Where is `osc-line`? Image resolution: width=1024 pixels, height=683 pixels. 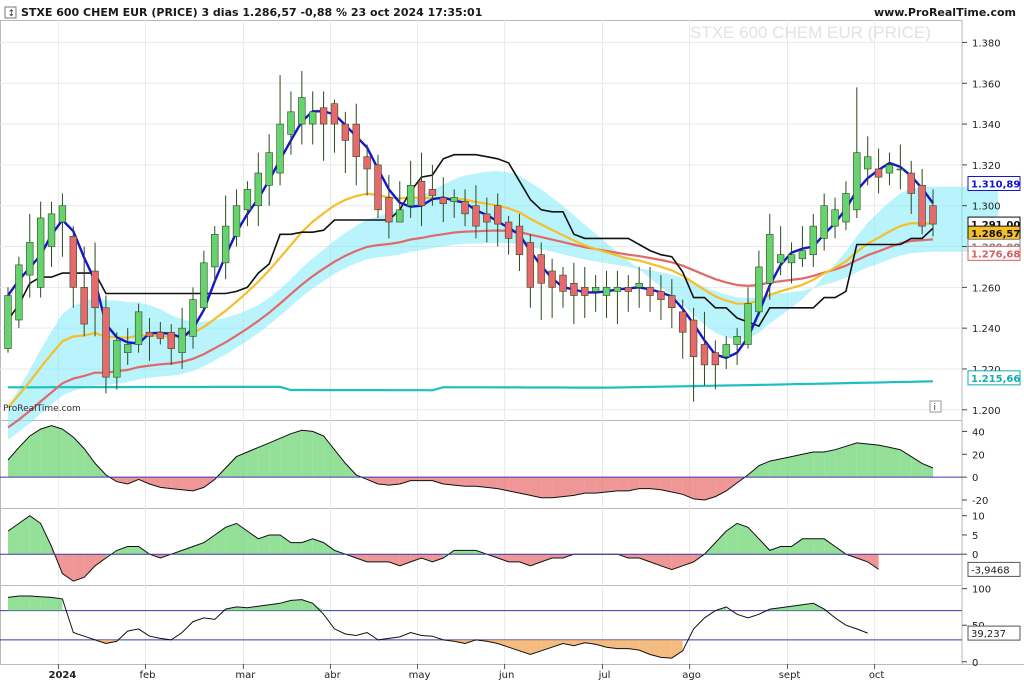 osc-line is located at coordinates (470, 463).